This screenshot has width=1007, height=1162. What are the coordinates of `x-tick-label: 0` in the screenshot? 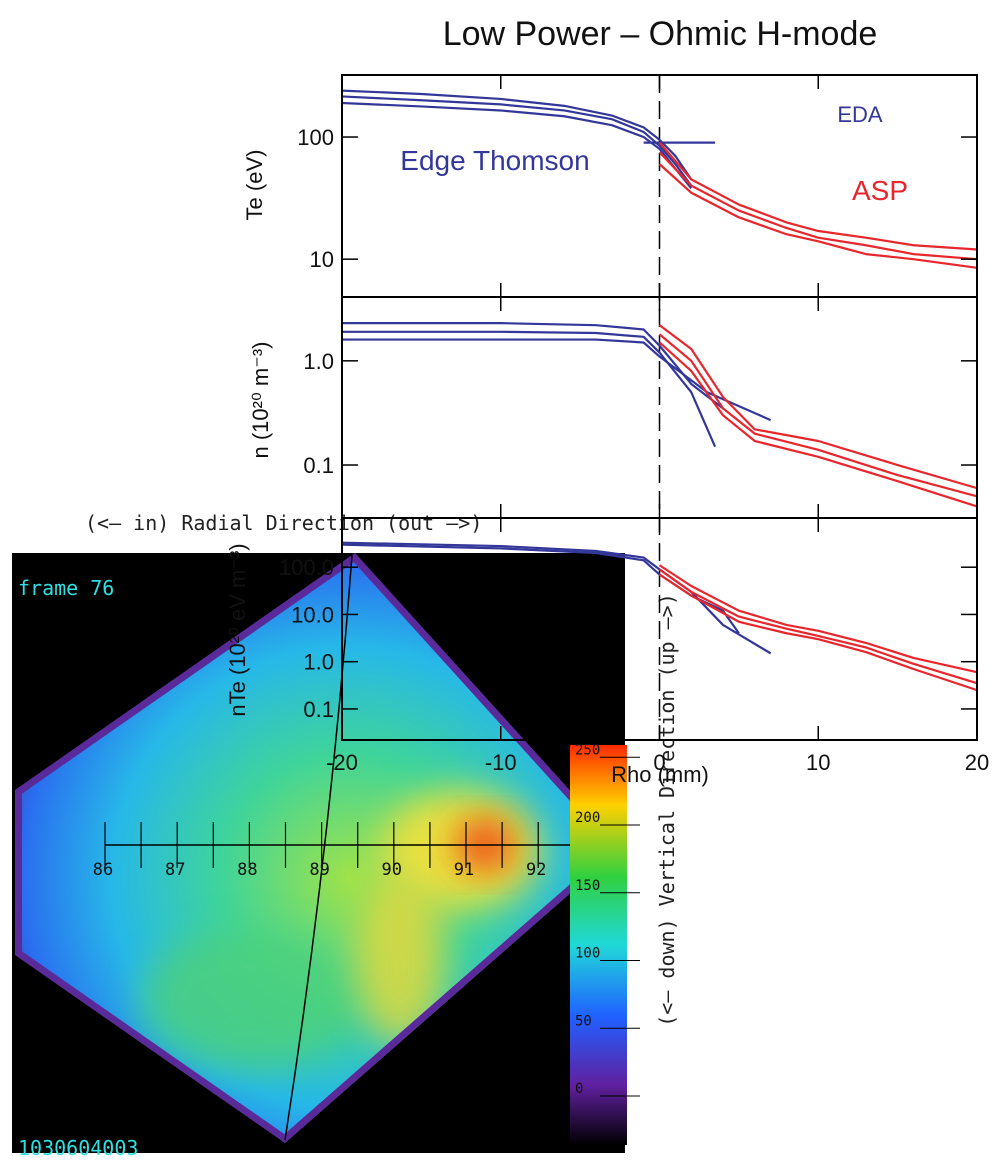 It's located at (659, 762).